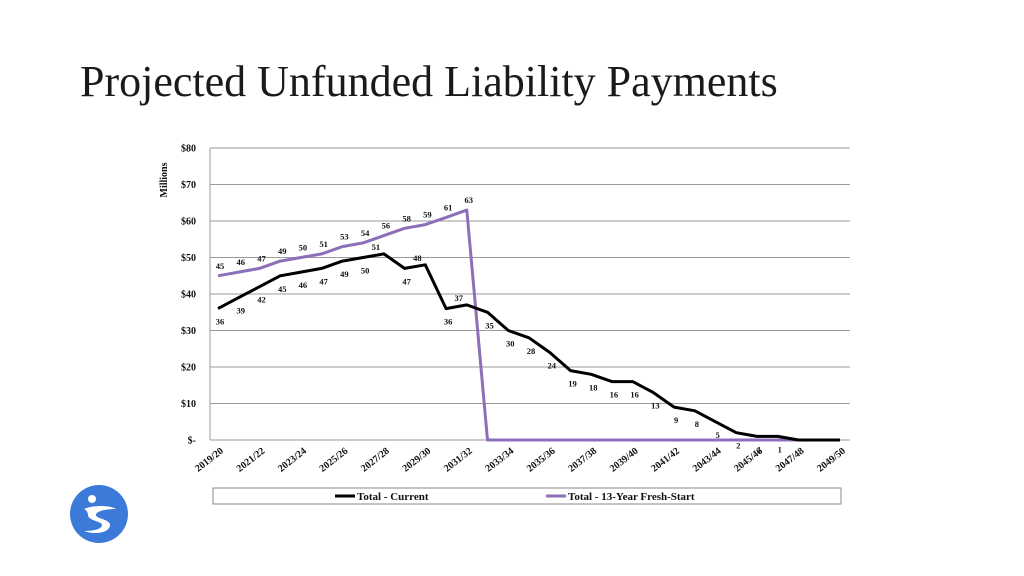  I want to click on x-tick-label: 2039/40, so click(624, 460).